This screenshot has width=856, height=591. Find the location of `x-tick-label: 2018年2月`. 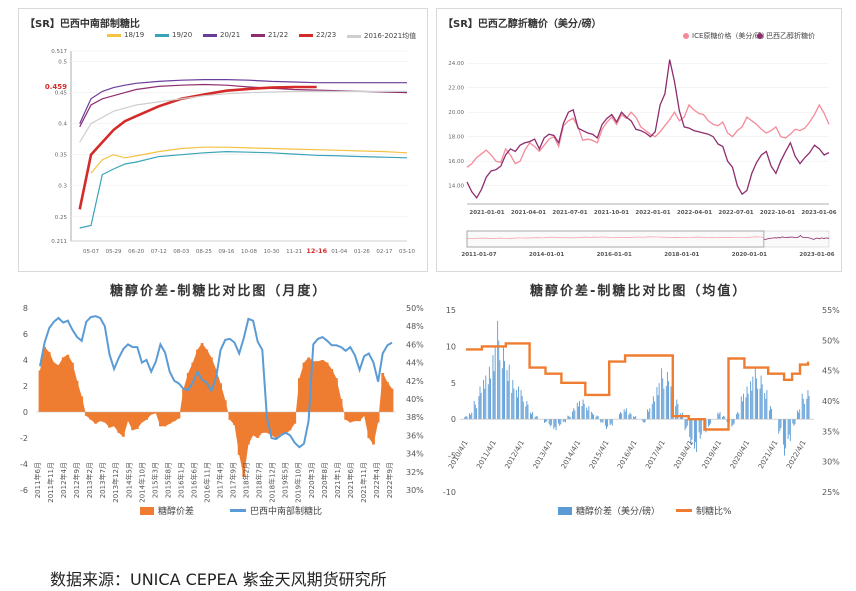

x-tick-label: 2018年2月 is located at coordinates (246, 480).